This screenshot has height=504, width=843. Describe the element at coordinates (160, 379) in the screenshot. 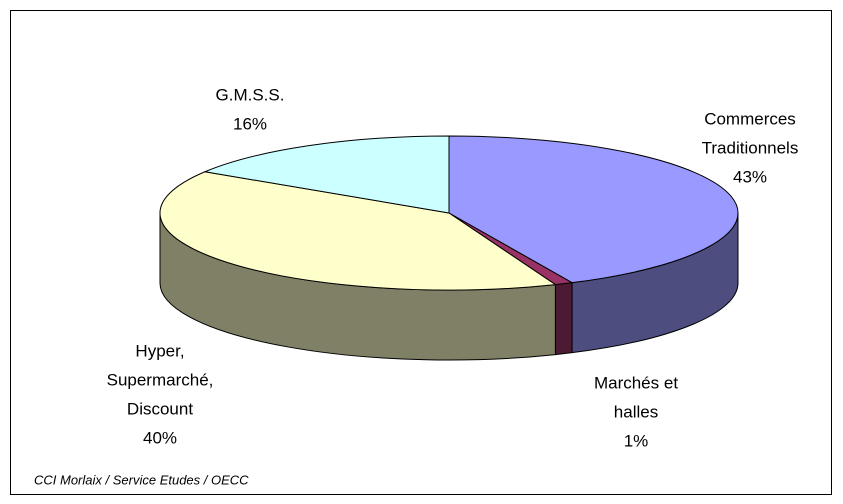

I see `slice-label: Supermarché,` at that location.